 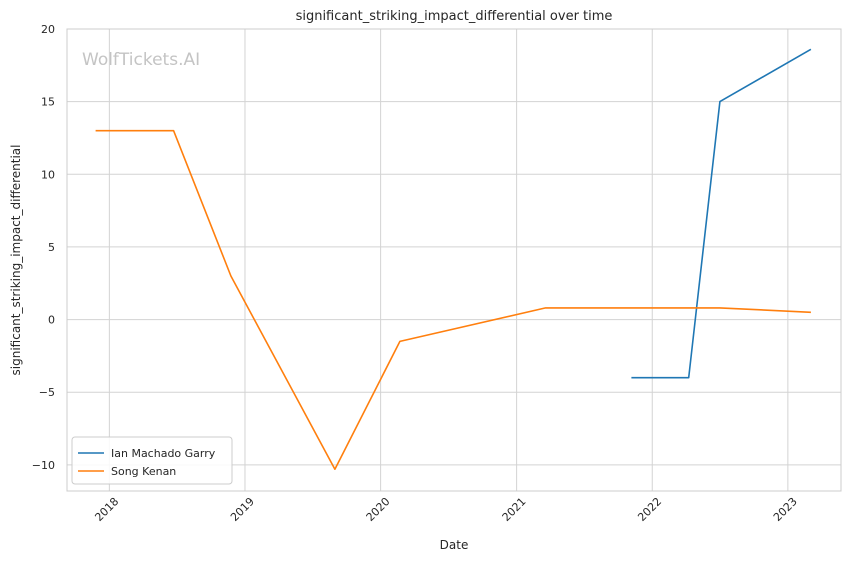 What do you see at coordinates (242, 509) in the screenshot?
I see `x-tick-label: 2019` at bounding box center [242, 509].